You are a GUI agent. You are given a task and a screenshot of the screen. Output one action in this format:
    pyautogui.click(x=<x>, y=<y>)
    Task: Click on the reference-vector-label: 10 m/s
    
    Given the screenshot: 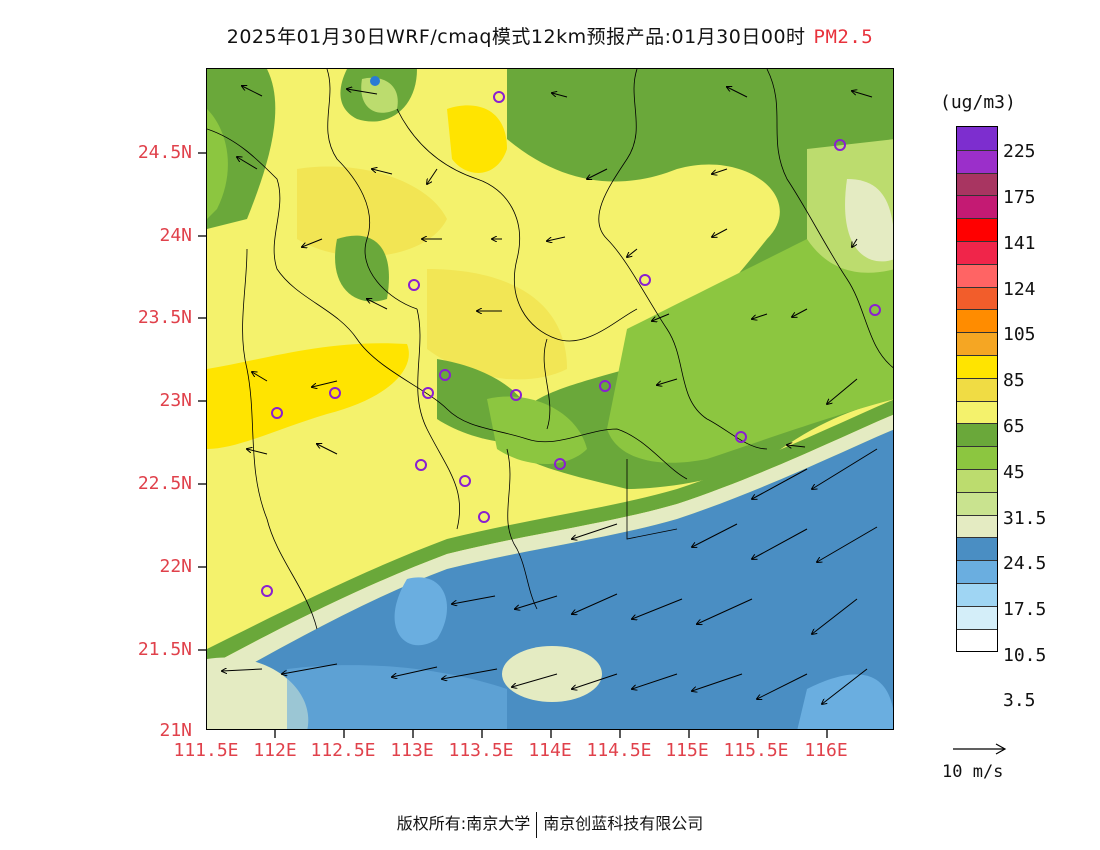 What is the action you would take?
    pyautogui.click(x=973, y=772)
    